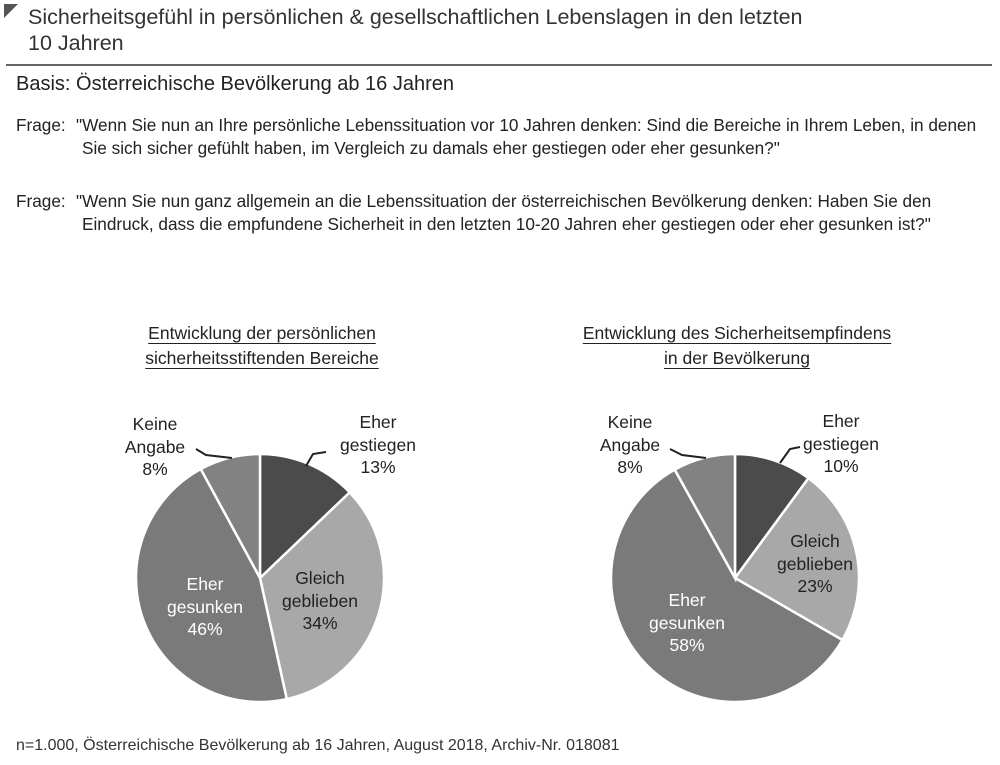 The height and width of the screenshot is (765, 1000). I want to click on pie-chart-population, so click(735, 578).